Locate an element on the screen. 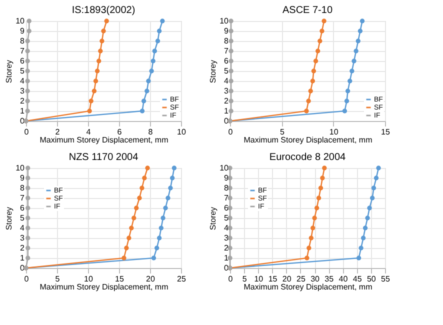  y-tick-label: 1 is located at coordinates (23, 111).